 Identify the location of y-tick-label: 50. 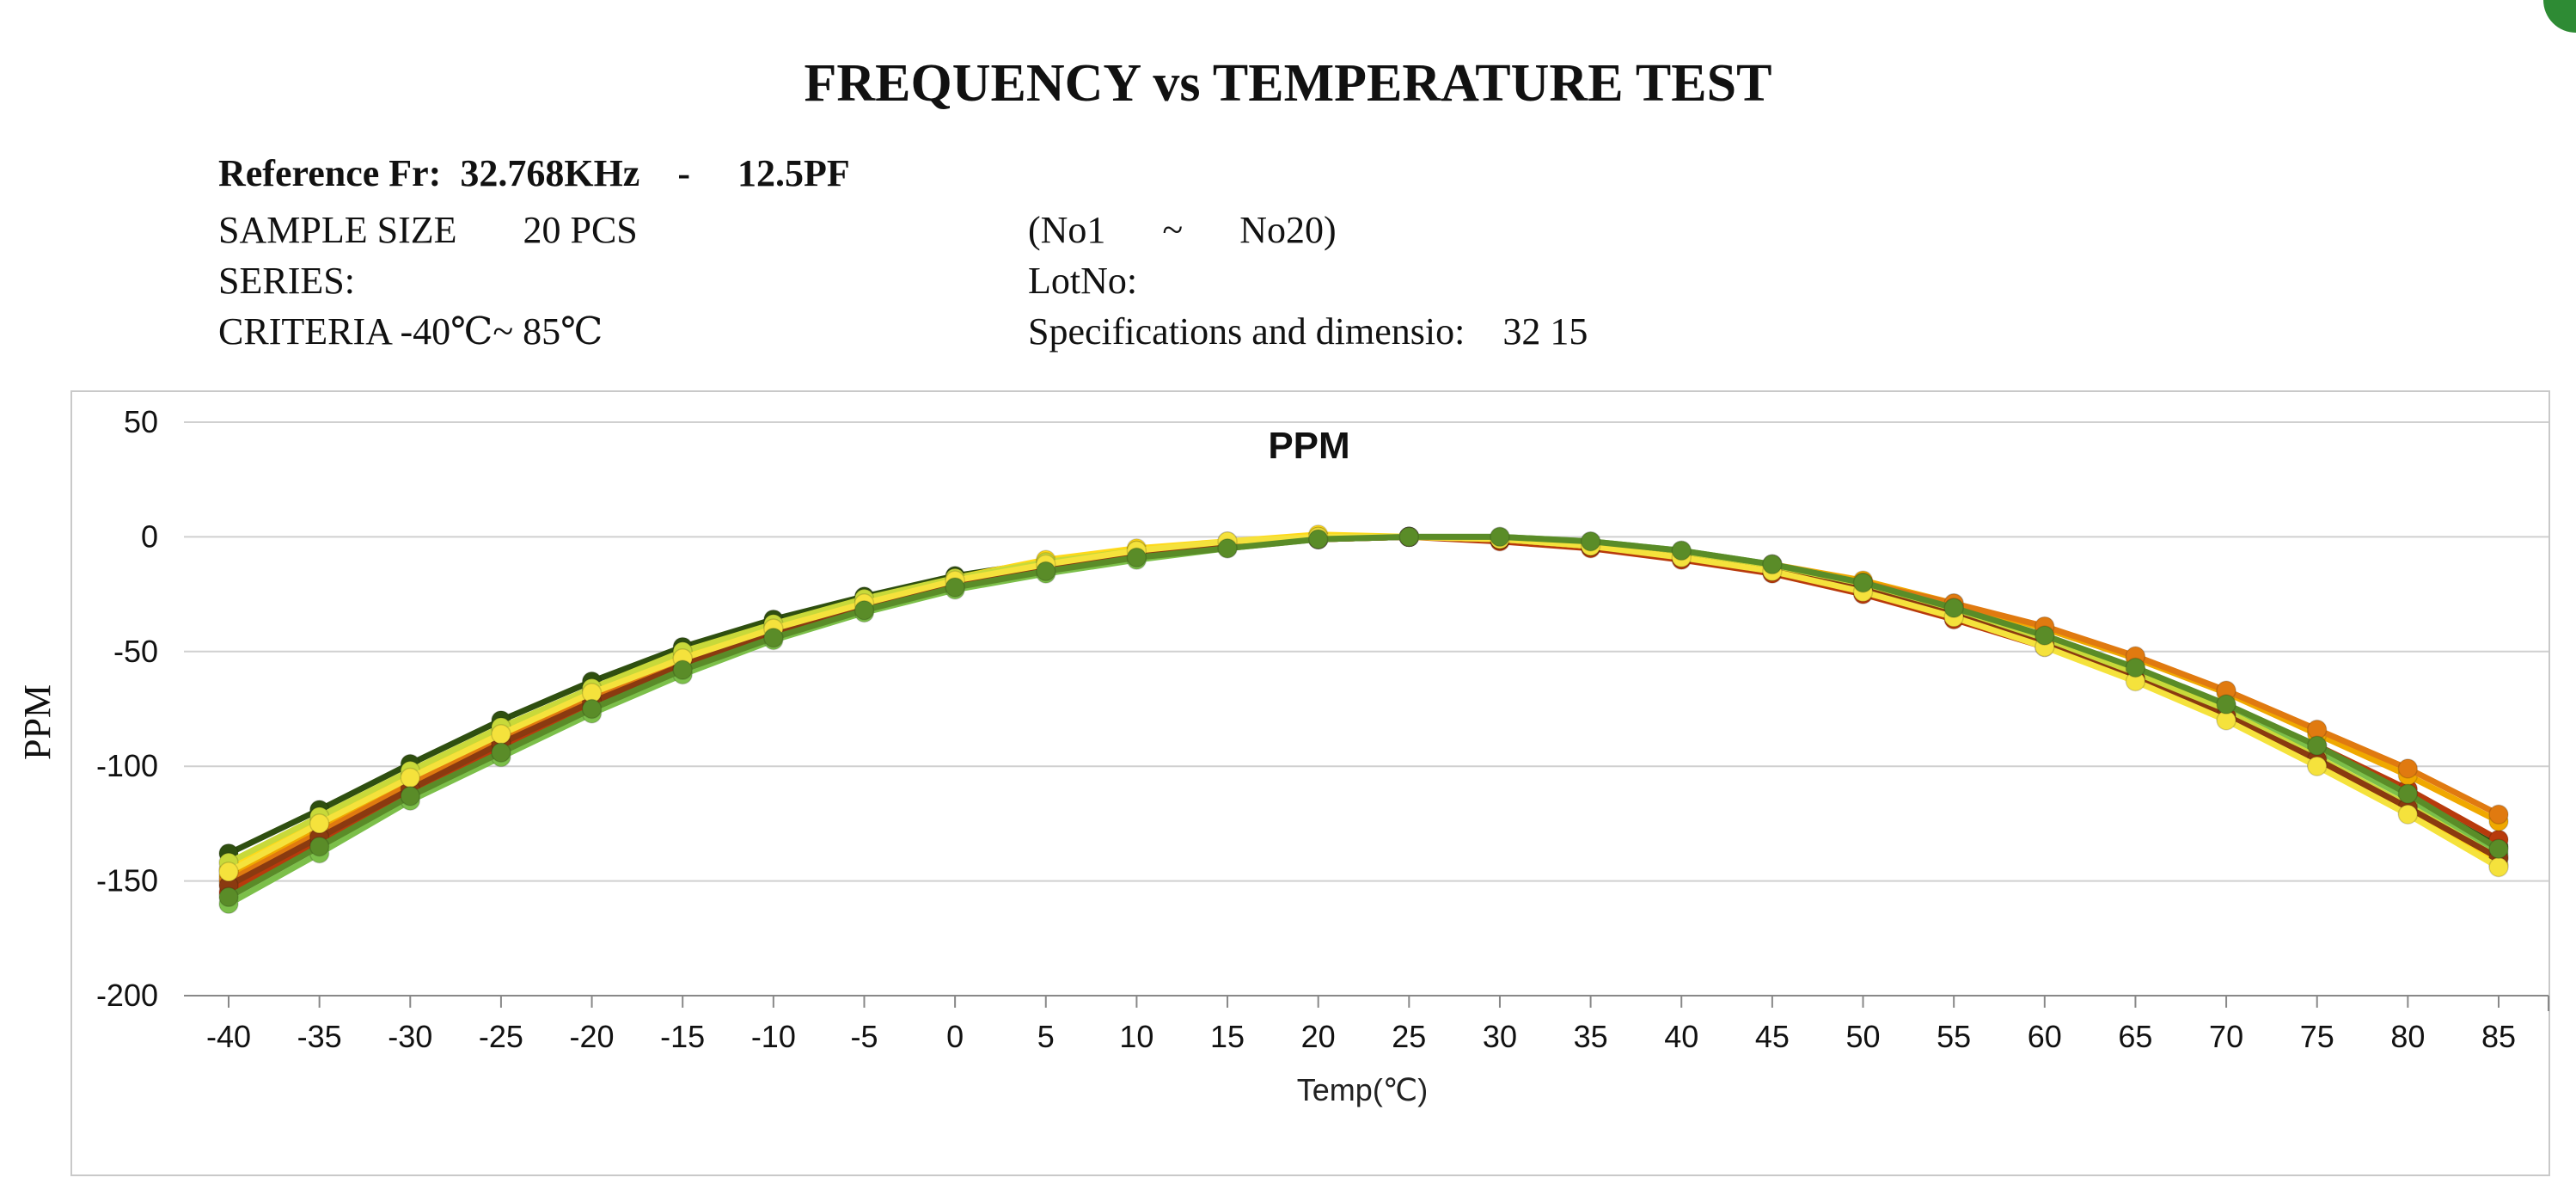
(141, 421).